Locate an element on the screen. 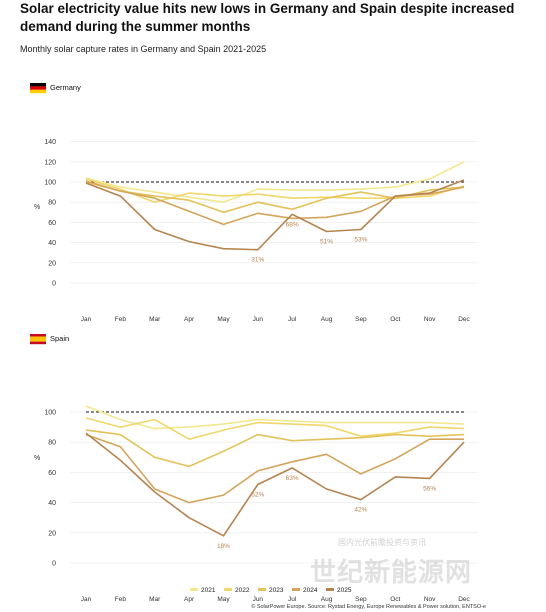 The height and width of the screenshot is (612, 546). data-label: 51% is located at coordinates (326, 241).